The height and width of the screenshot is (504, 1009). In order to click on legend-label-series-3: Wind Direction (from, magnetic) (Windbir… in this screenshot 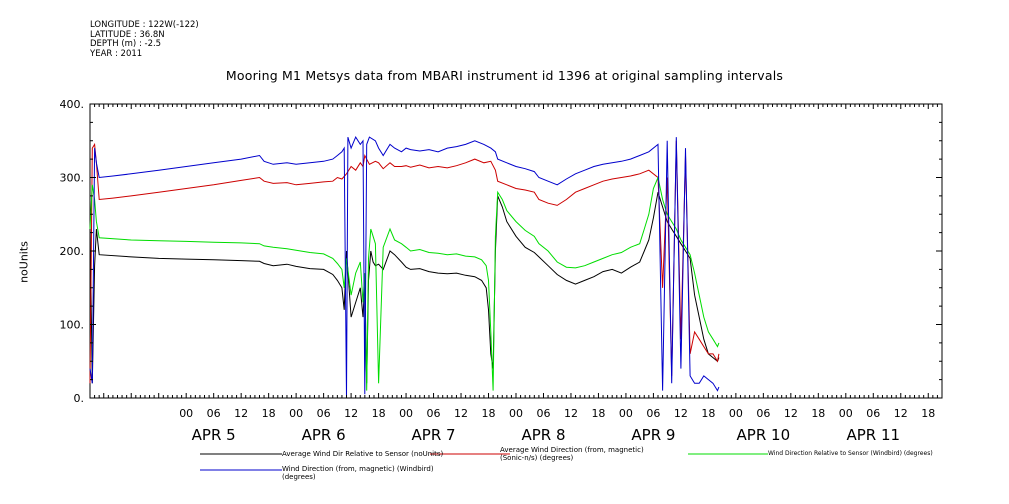, I will do `click(358, 473)`.